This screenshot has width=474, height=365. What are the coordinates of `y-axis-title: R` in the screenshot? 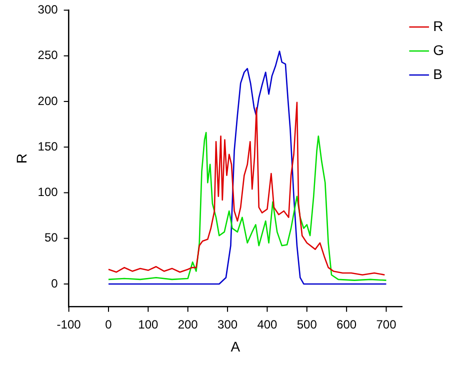 It's located at (21, 158).